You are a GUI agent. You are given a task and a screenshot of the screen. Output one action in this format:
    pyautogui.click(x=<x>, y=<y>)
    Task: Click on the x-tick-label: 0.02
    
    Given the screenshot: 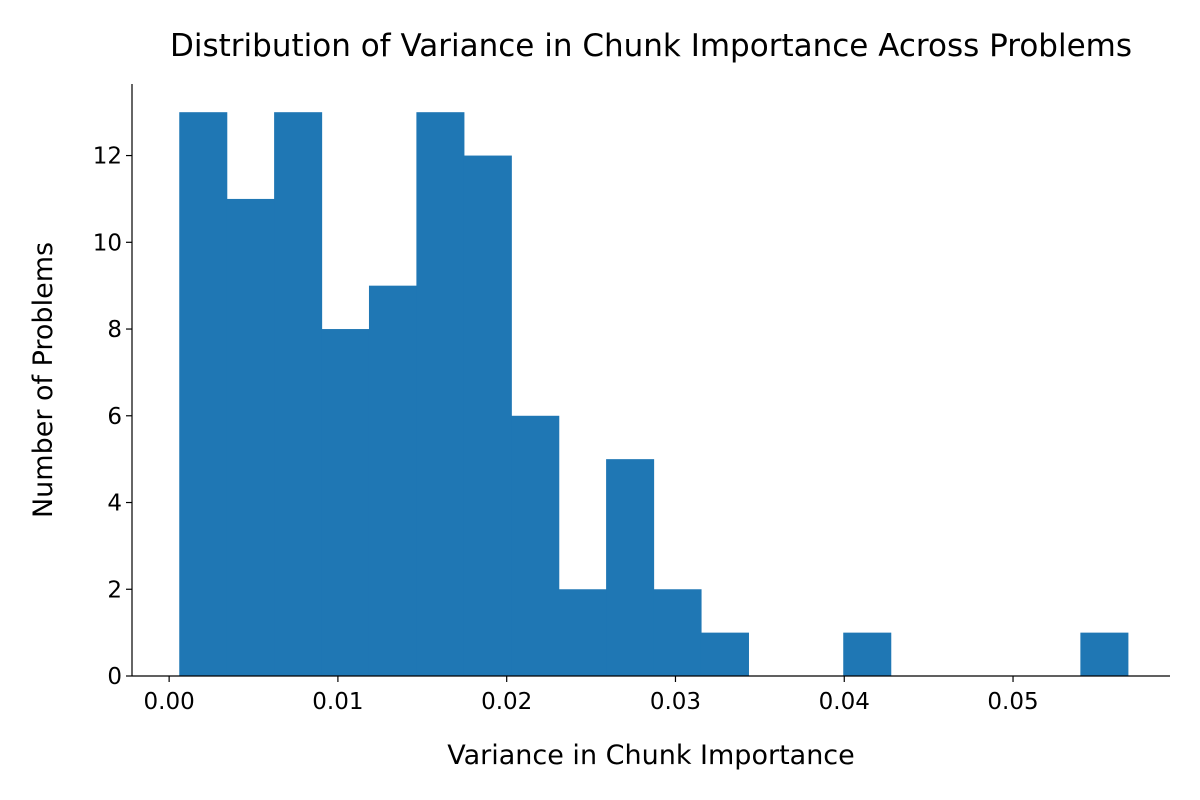 What is the action you would take?
    pyautogui.click(x=506, y=702)
    